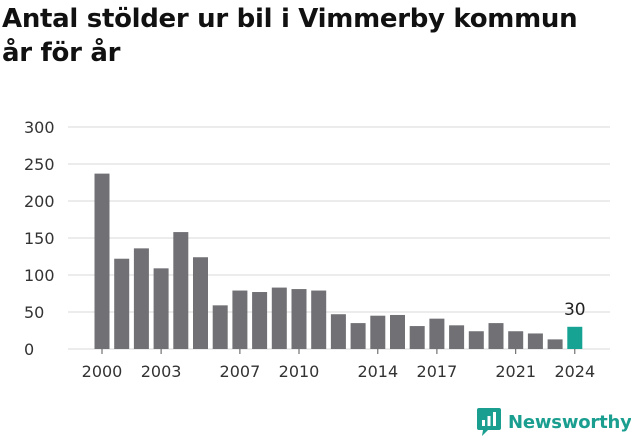 This screenshot has width=631, height=439. I want to click on x-tick-label: 2010, so click(299, 371).